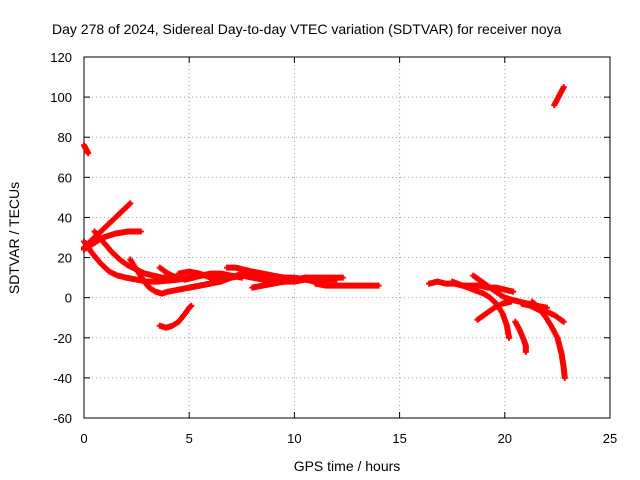  Describe the element at coordinates (62, 378) in the screenshot. I see `y-tick-label: -40` at that location.